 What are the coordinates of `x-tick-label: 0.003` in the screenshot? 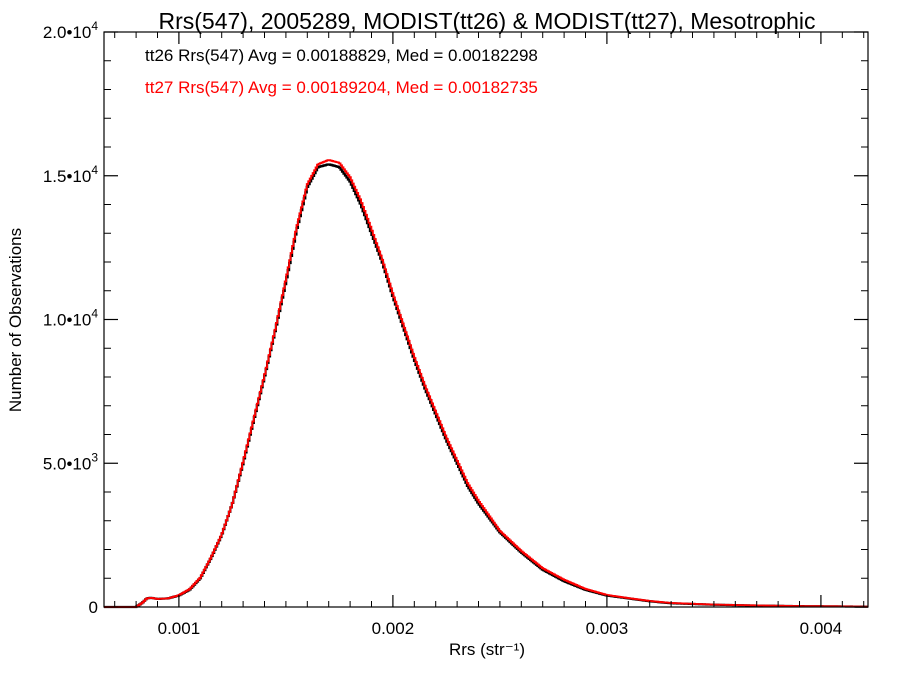 It's located at (607, 628).